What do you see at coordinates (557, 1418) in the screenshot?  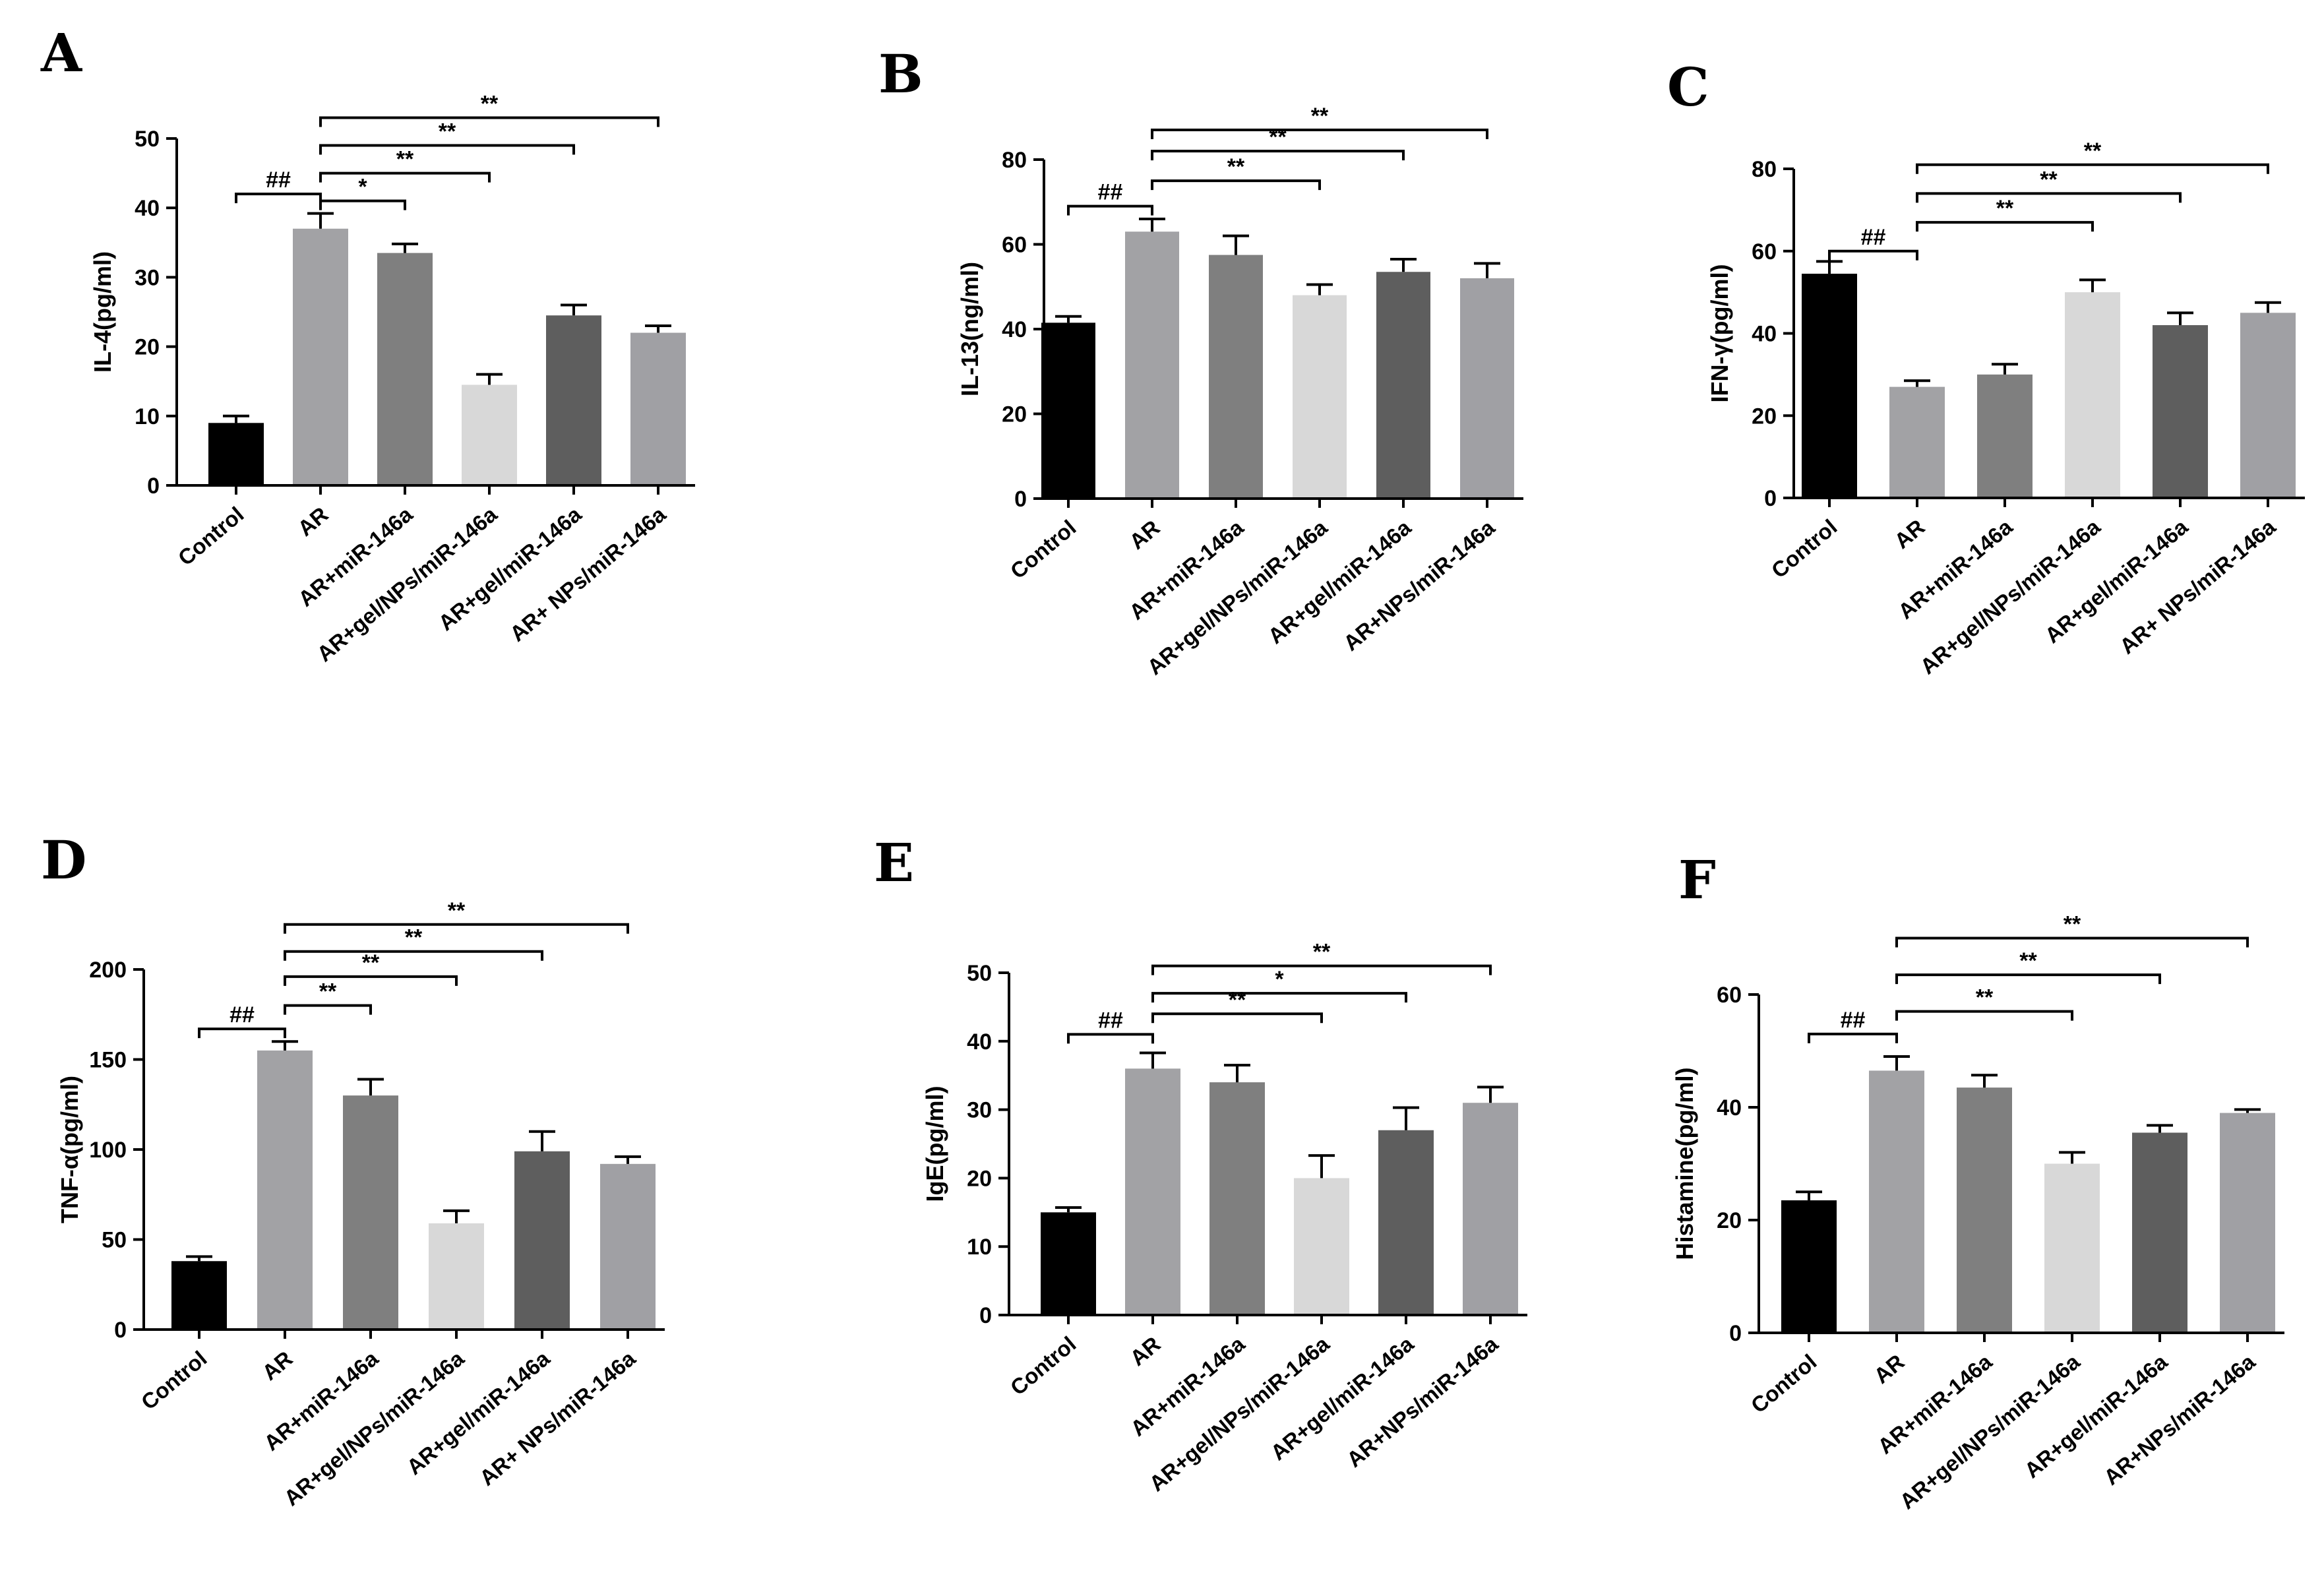 I see `panel-d-category-label-5: AR+ NPs/miR-146a` at bounding box center [557, 1418].